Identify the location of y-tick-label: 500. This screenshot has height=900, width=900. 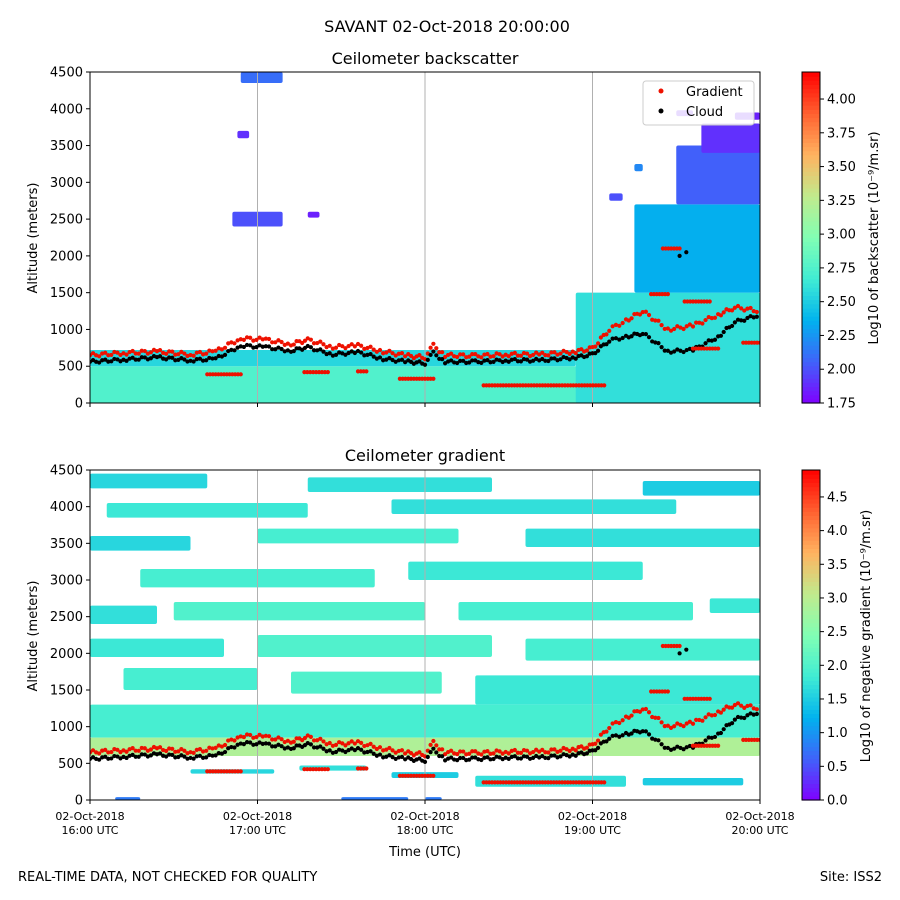
(70, 764).